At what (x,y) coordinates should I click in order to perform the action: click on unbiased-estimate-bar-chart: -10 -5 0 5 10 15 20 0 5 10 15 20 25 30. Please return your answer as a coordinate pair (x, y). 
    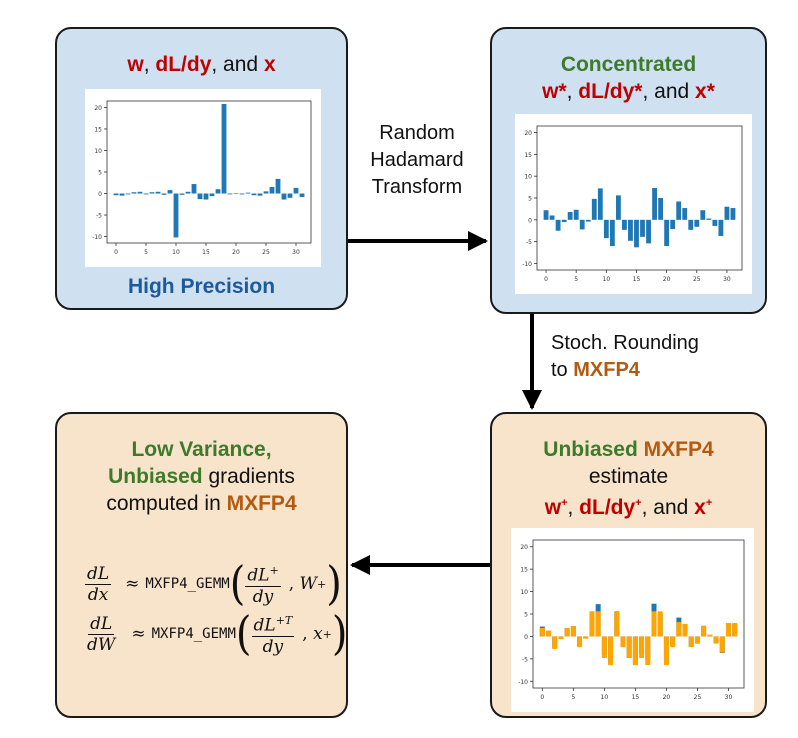
    Looking at the image, I should click on (632, 620).